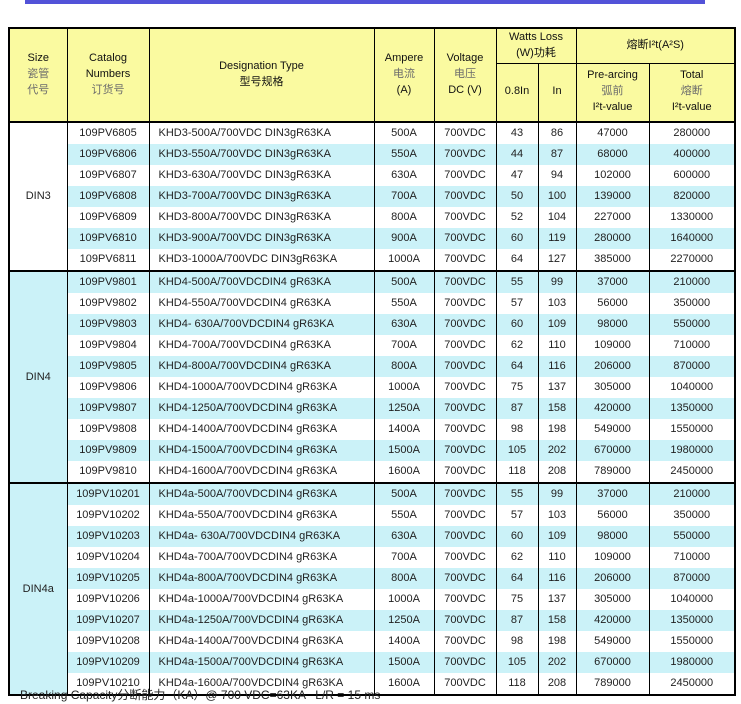 The width and height of the screenshot is (741, 704). Describe the element at coordinates (38, 75) in the screenshot. I see `col-header-size: Size 瓷管 代号` at that location.